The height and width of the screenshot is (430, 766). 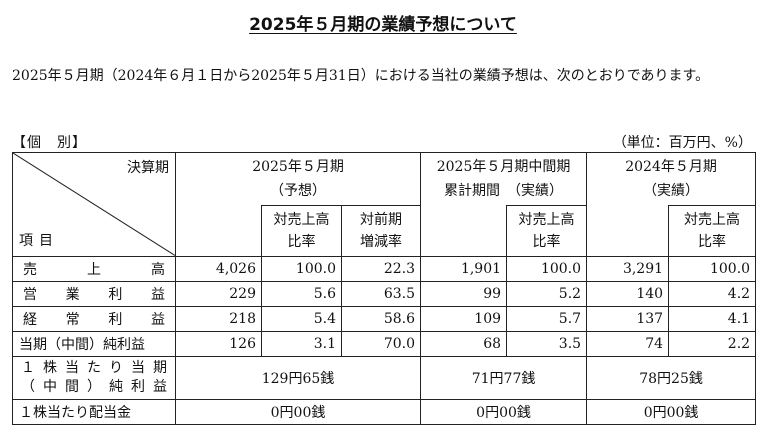 What do you see at coordinates (547, 268) in the screenshot?
I see `half-ratio: 100.0` at bounding box center [547, 268].